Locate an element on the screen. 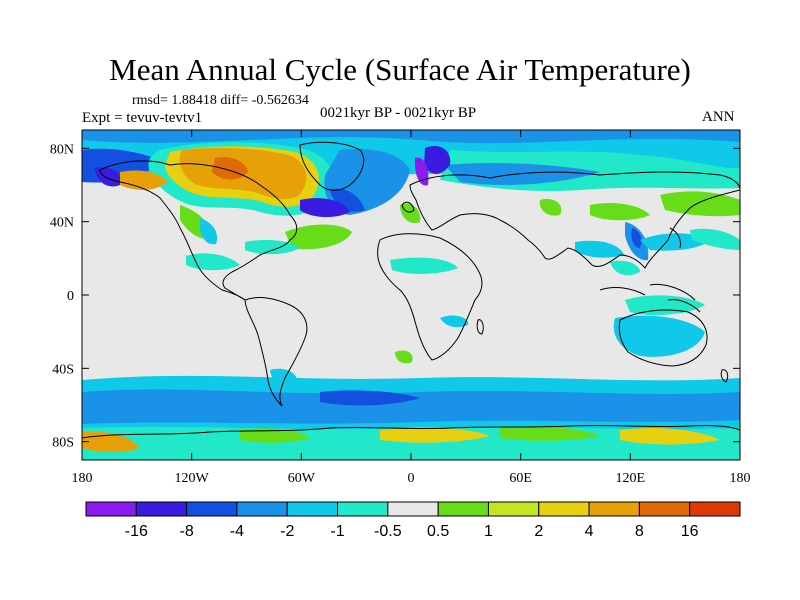 This screenshot has height=600, width=800. coastline-japan is located at coordinates (675, 238).